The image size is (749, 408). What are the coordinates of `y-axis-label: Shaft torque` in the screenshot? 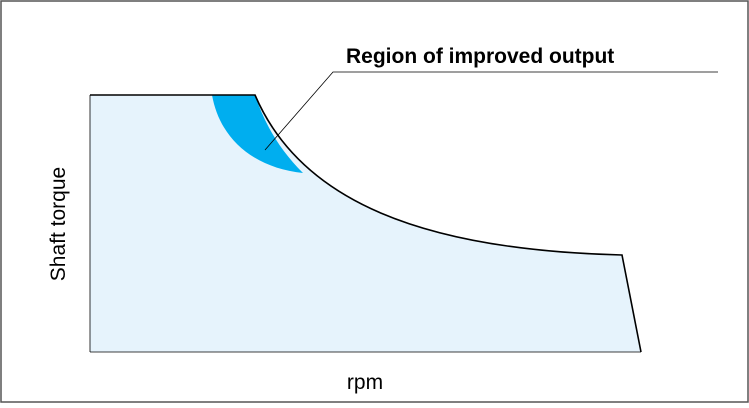 It's located at (58, 224).